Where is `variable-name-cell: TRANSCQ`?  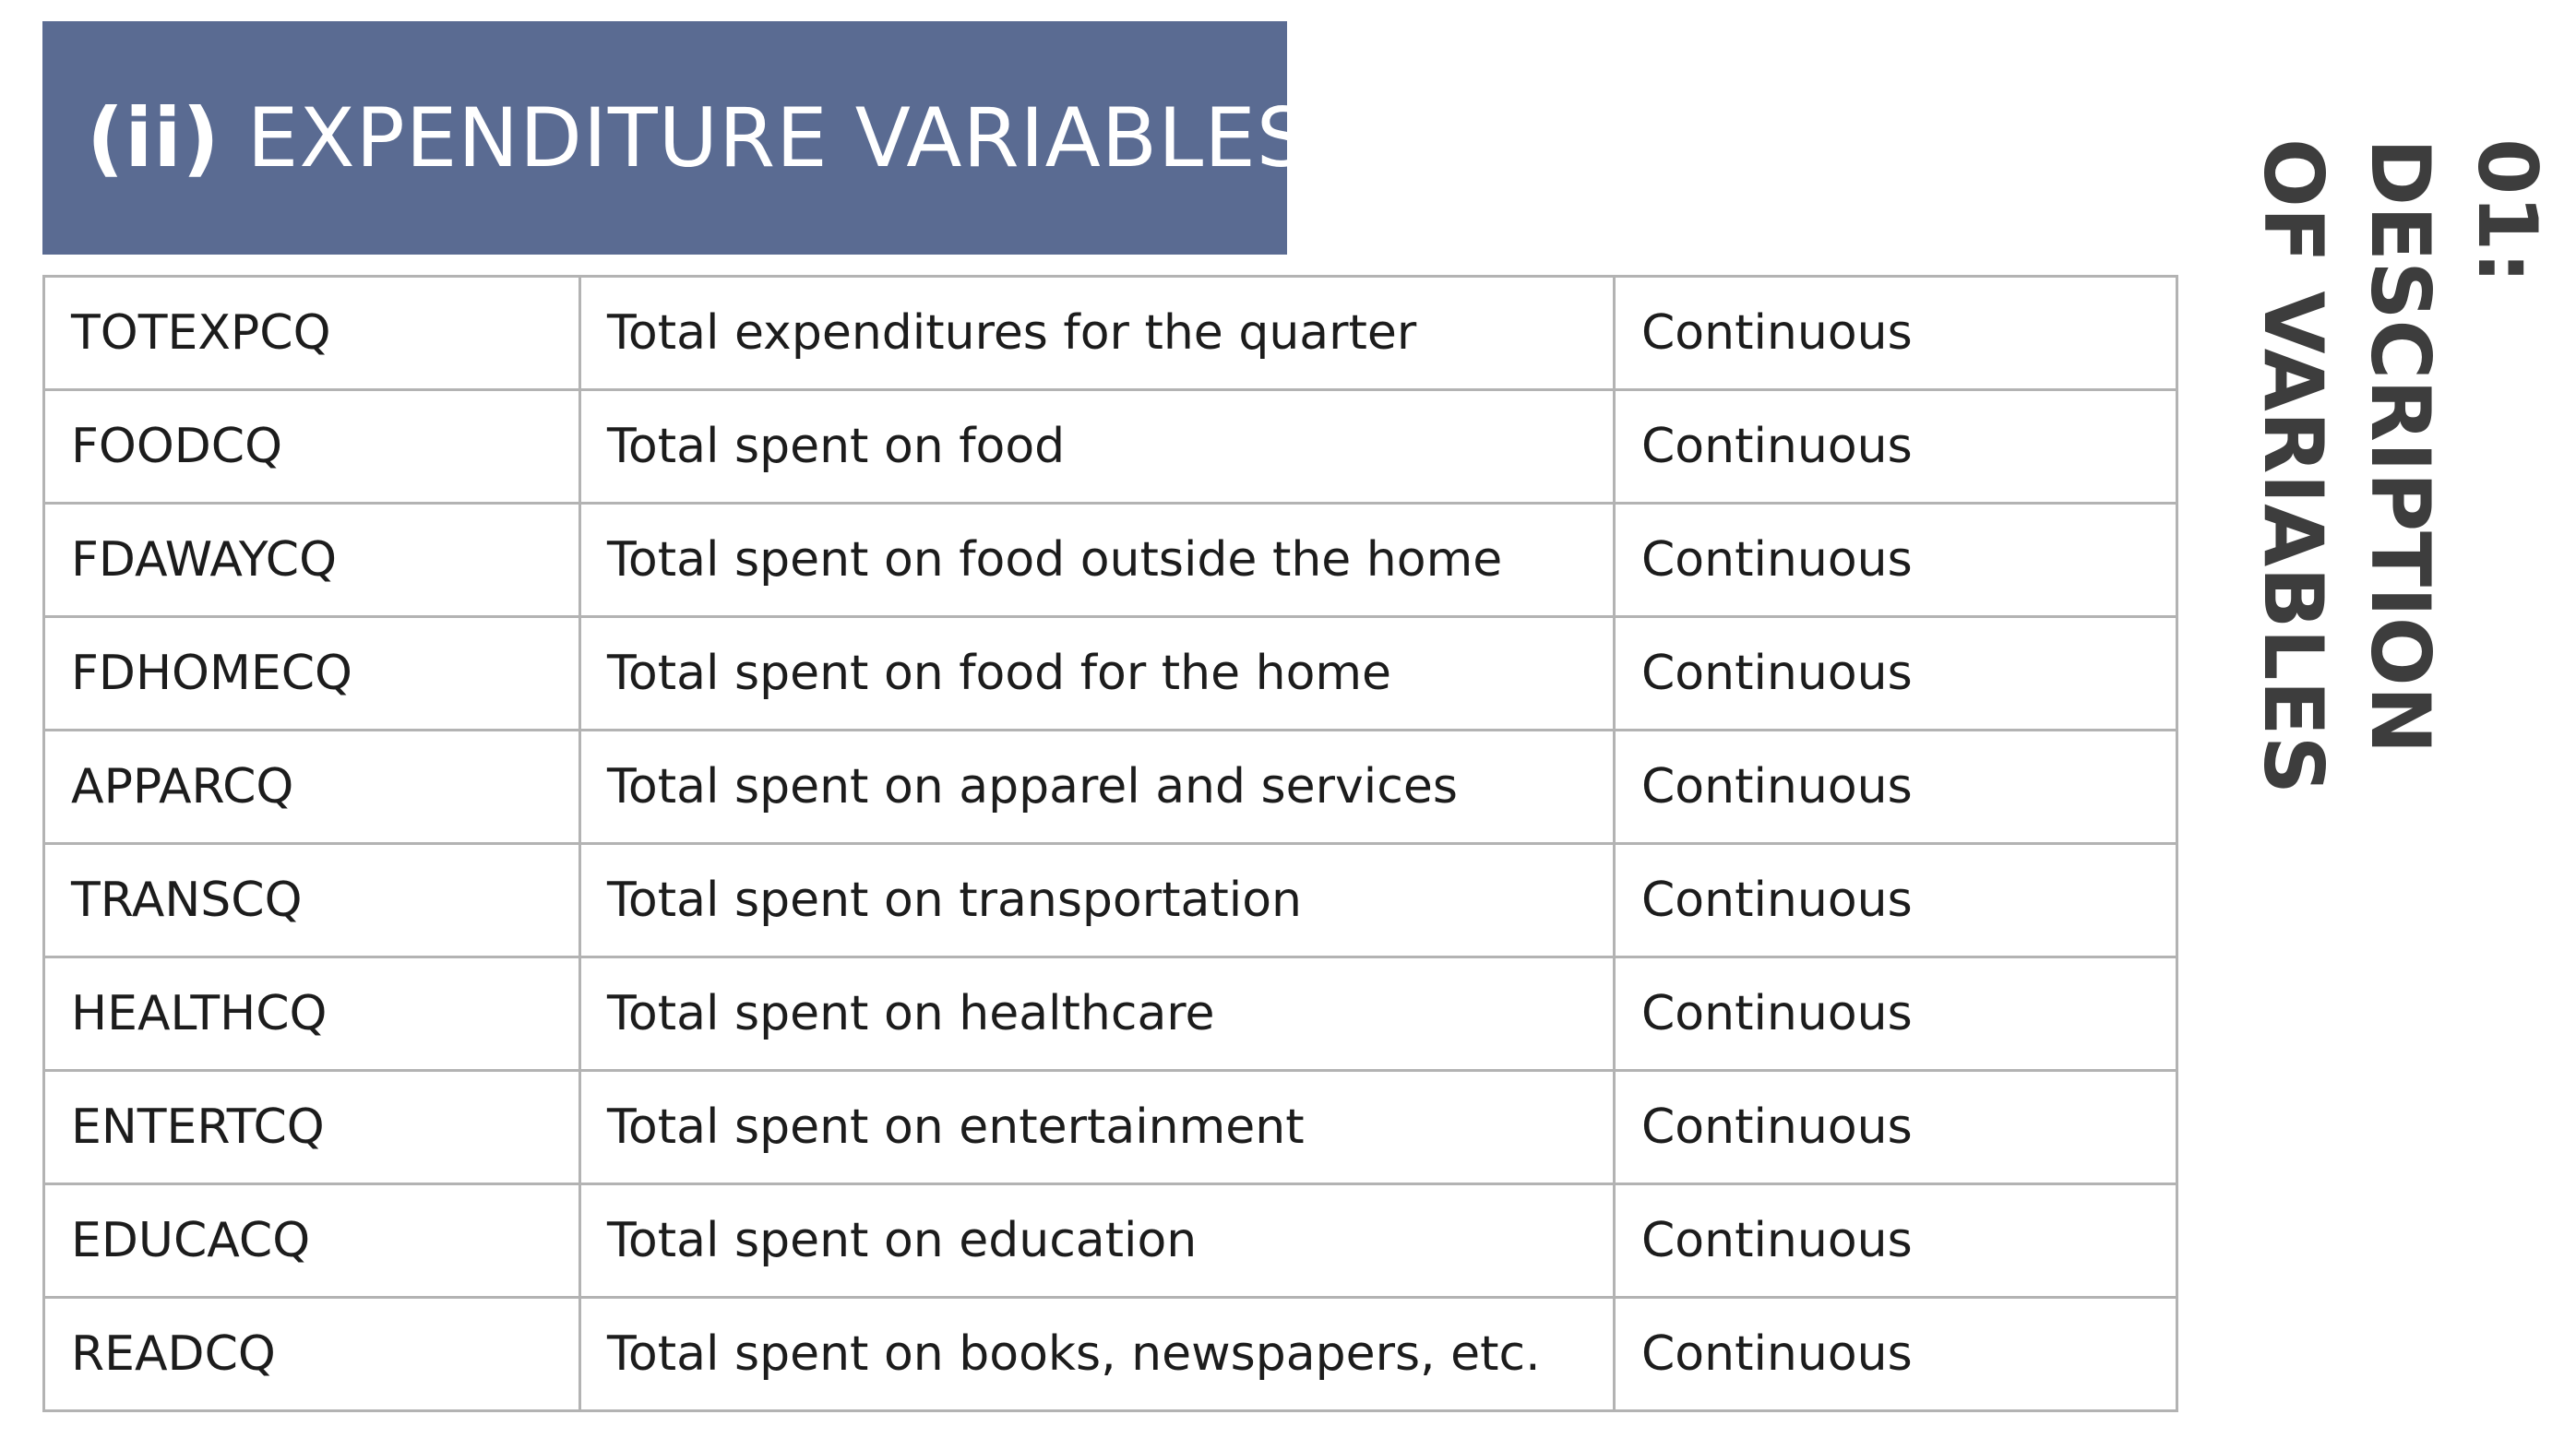
variable-name-cell: TRANSCQ is located at coordinates (311, 900).